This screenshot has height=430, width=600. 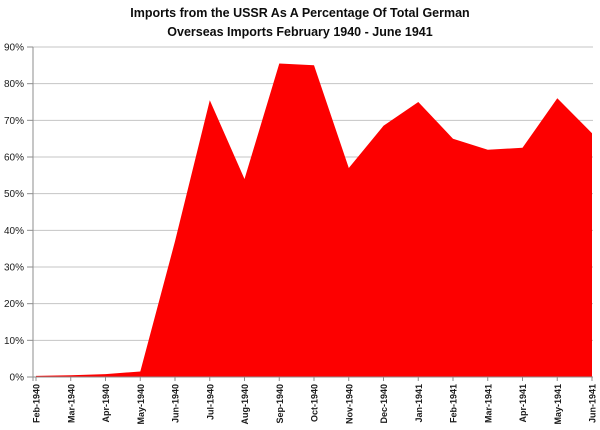 I want to click on x-axis-label: Jun-1940, so click(x=176, y=403).